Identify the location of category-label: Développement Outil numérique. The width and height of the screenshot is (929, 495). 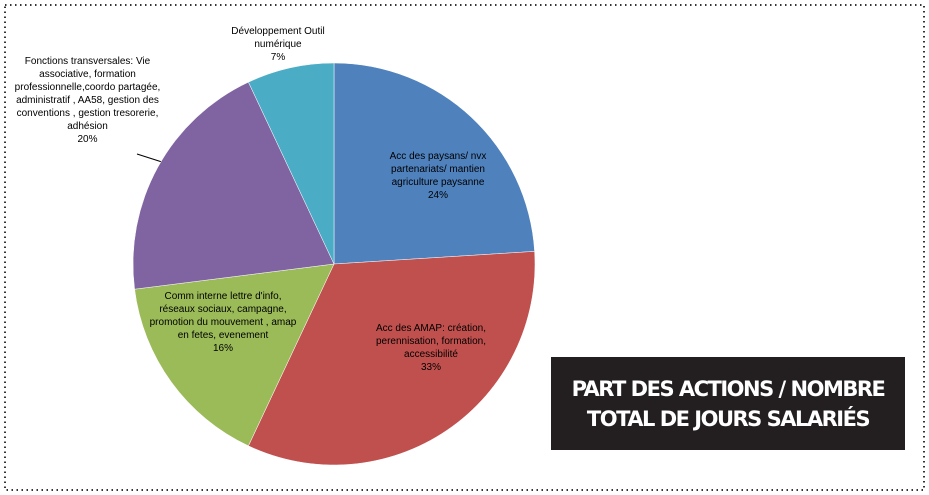
(278, 38).